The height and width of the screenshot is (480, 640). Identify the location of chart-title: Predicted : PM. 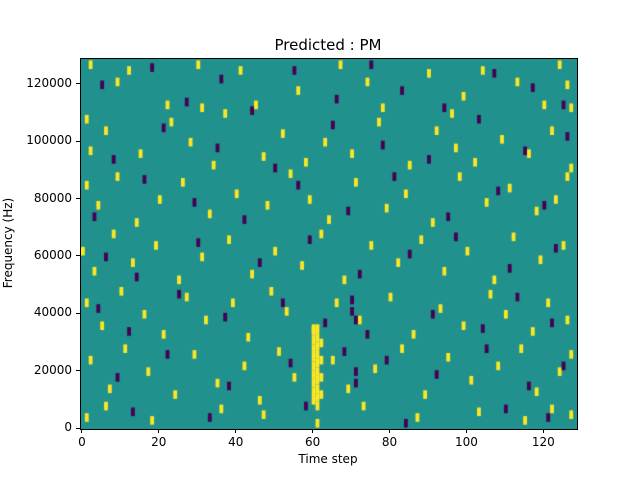
(328, 45).